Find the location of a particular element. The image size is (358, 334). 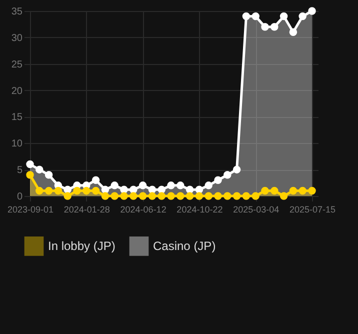

y-tick-label: 25 is located at coordinates (17, 64).